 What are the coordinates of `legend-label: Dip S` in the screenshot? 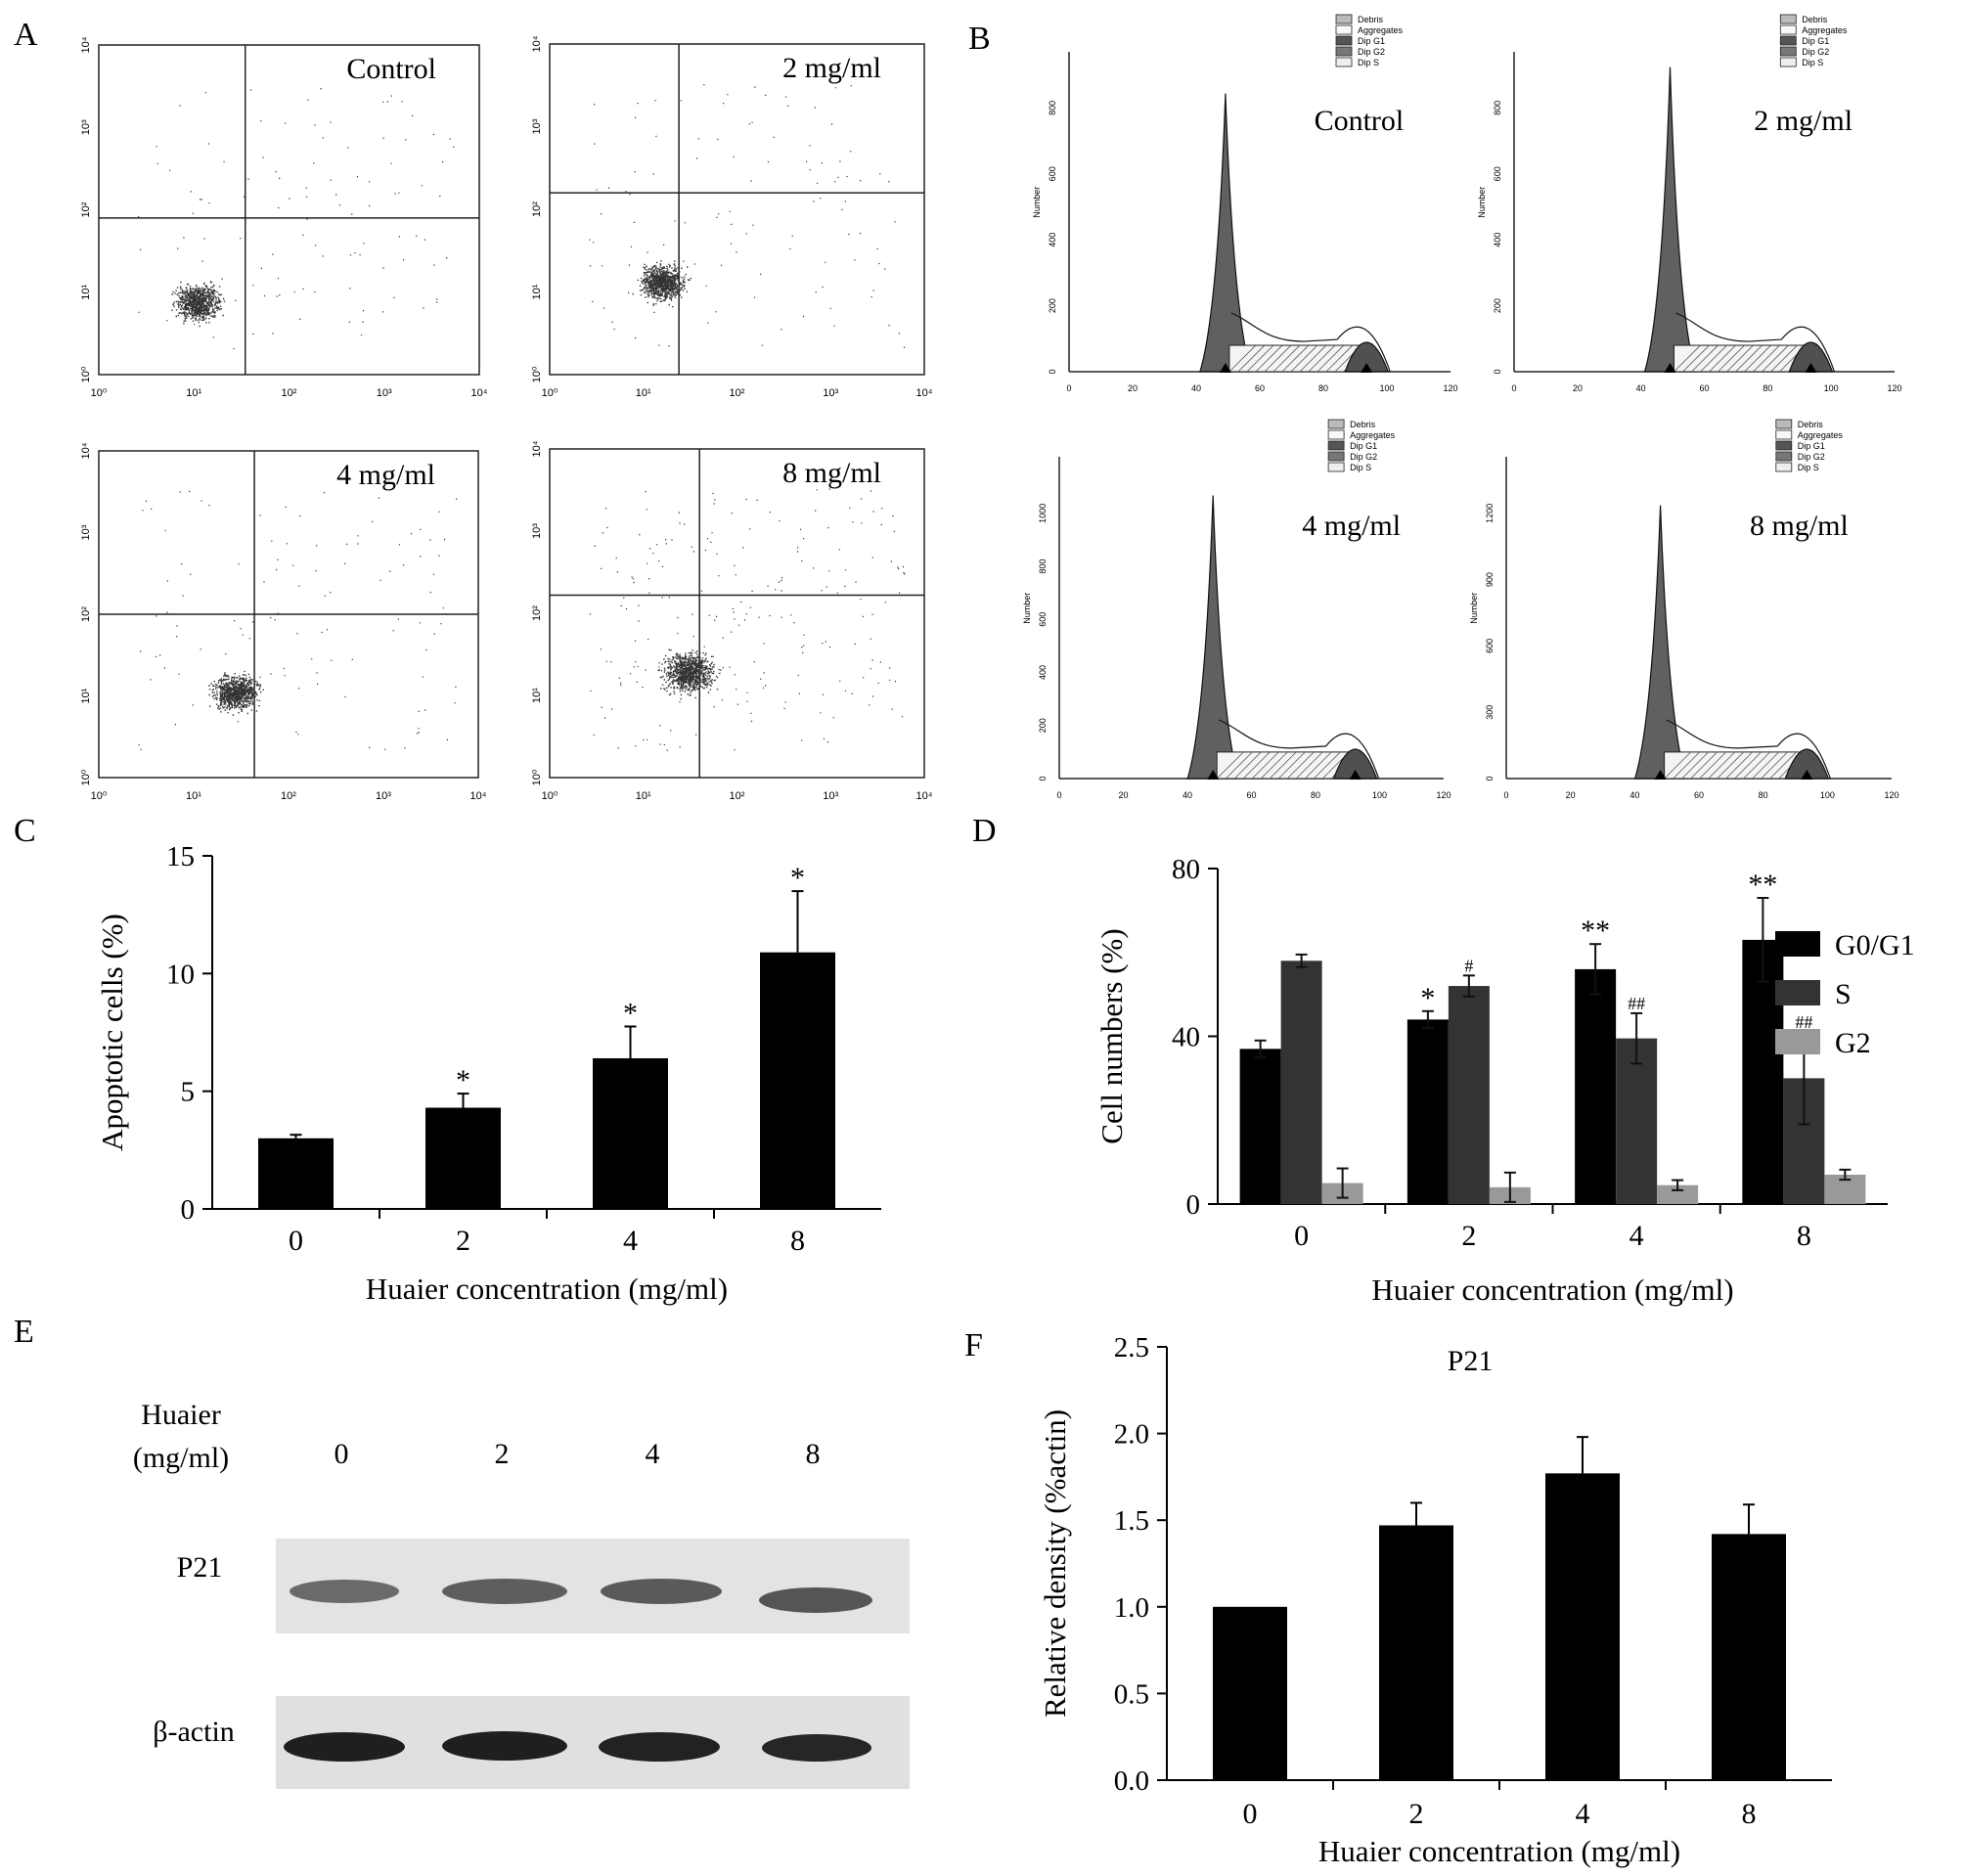 It's located at (1360, 467).